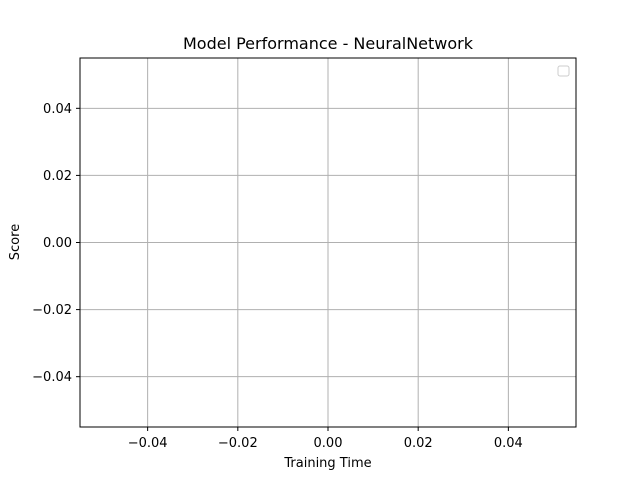 The width and height of the screenshot is (640, 480). What do you see at coordinates (328, 43) in the screenshot?
I see `chart-title: Model Performance - NeuralNetwork` at bounding box center [328, 43].